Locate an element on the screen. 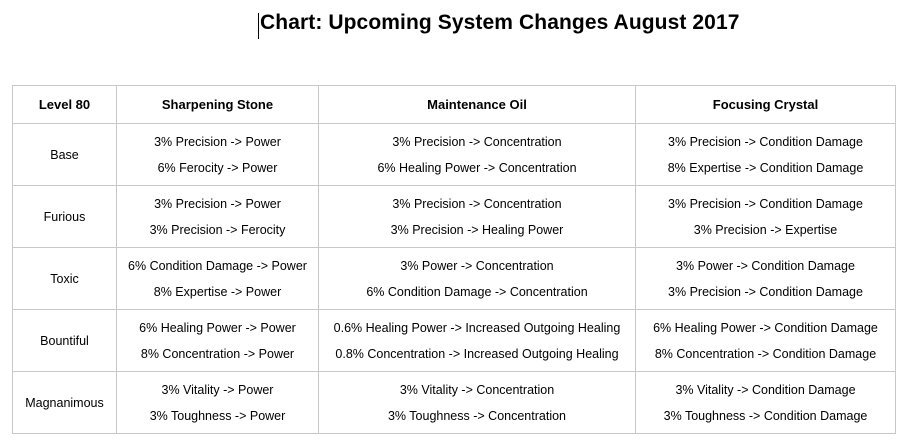 This screenshot has height=447, width=911. row-label: Toxic is located at coordinates (64, 278).